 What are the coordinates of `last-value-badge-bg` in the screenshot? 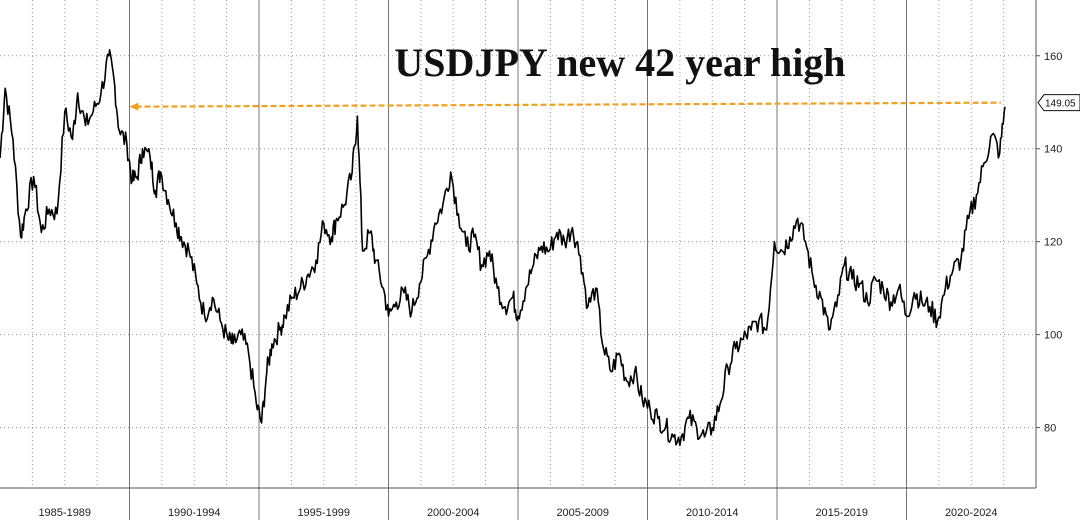 It's located at (1058, 103).